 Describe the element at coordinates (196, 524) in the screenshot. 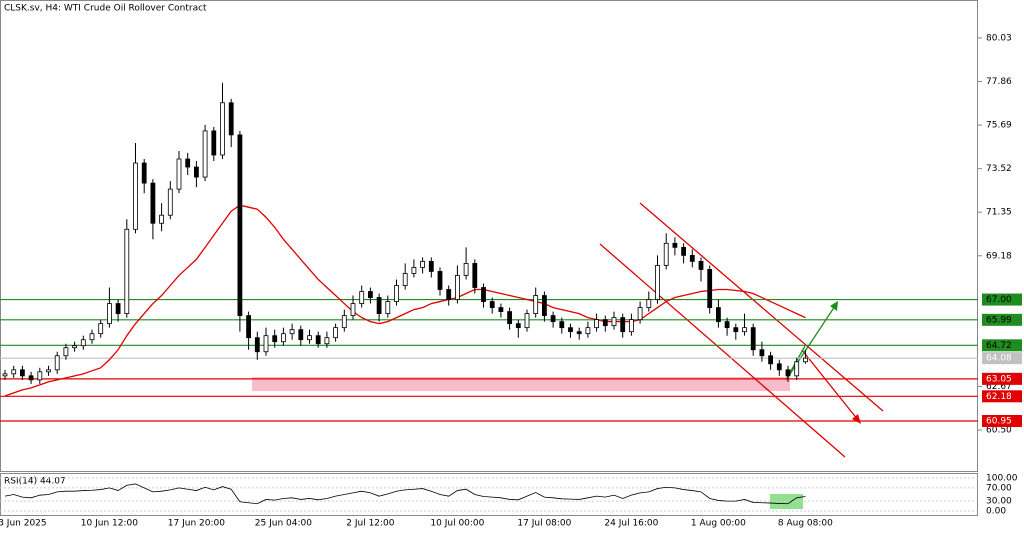

I see `x-tick-label: 17 Jun 20:00` at that location.